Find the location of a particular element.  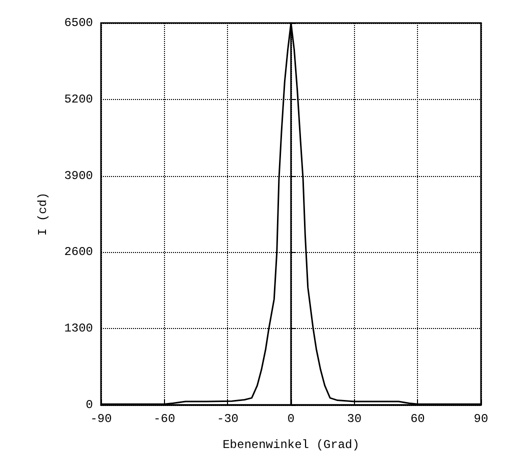

y-tick-label: 6500 is located at coordinates (78, 23).